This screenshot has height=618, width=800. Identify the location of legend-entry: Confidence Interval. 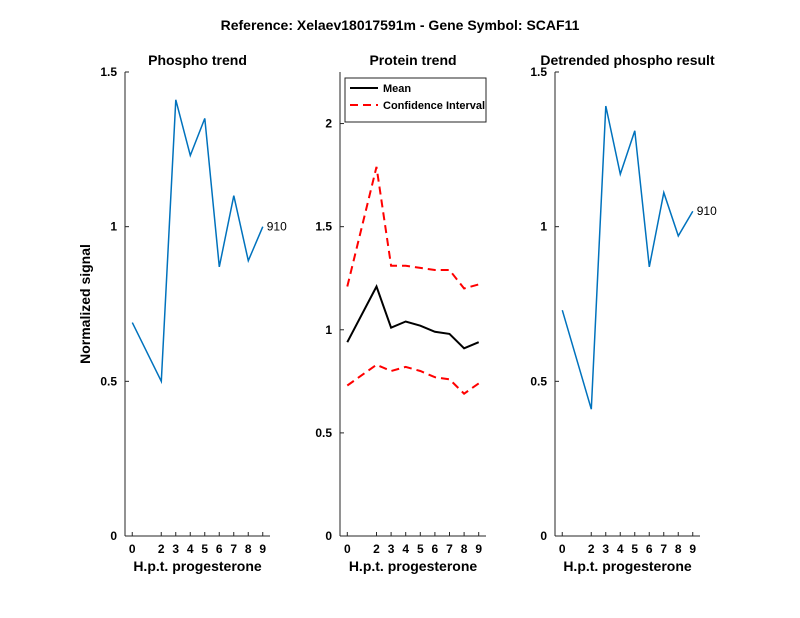
(434, 106).